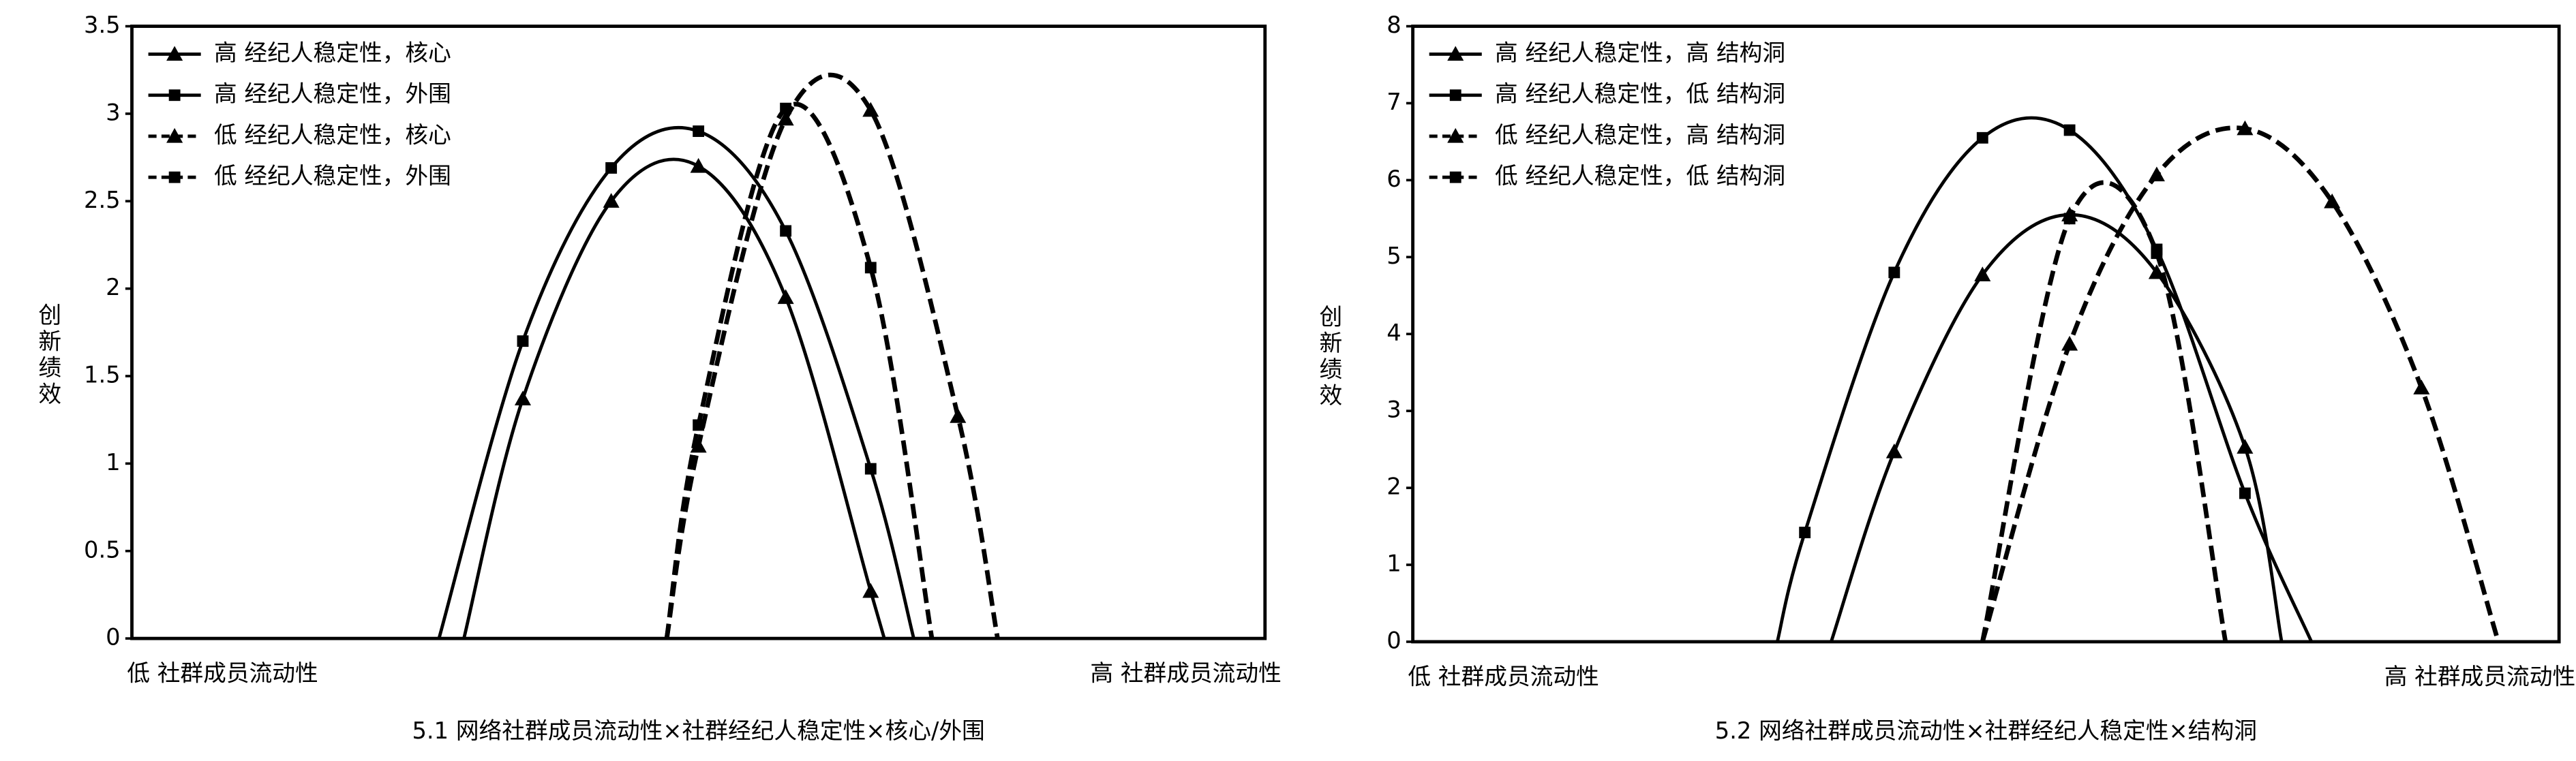 The width and height of the screenshot is (2576, 761). Describe the element at coordinates (332, 176) in the screenshot. I see `legend-label: 低 经纪人稳定性，外围` at that location.